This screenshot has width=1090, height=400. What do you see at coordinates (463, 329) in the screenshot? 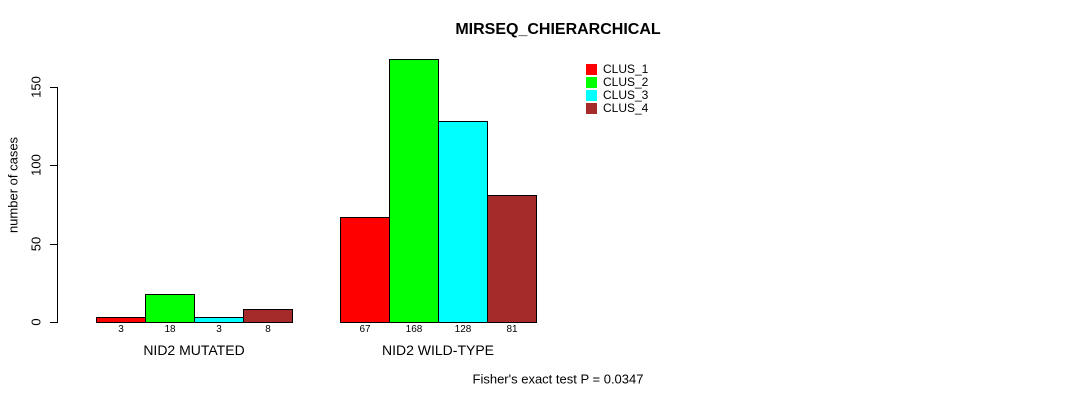
I see `bar-value-label: 128` at bounding box center [463, 329].